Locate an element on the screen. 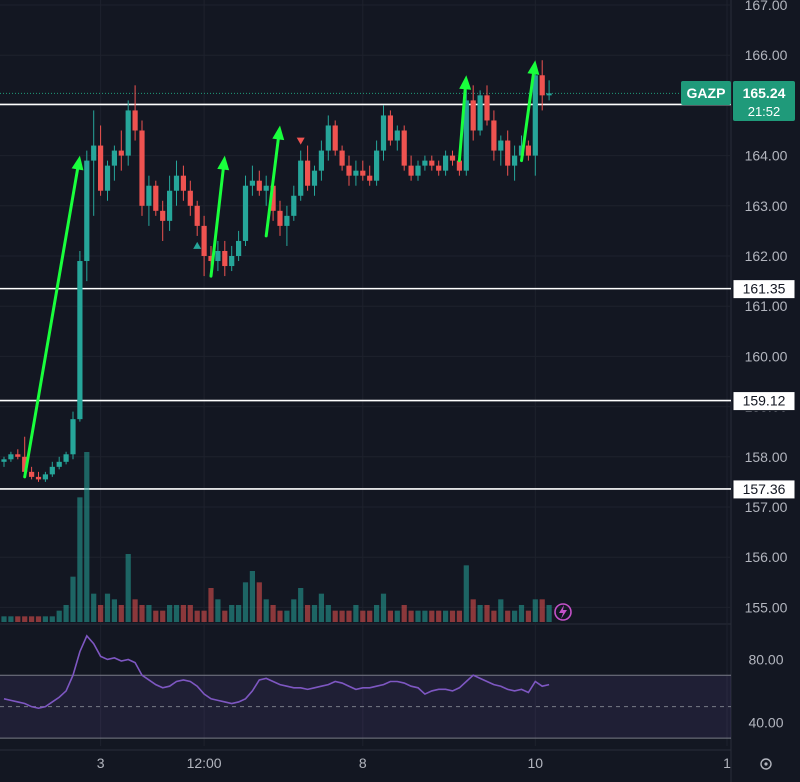 This screenshot has width=800, height=782. time-tick-label: 1 is located at coordinates (727, 763).